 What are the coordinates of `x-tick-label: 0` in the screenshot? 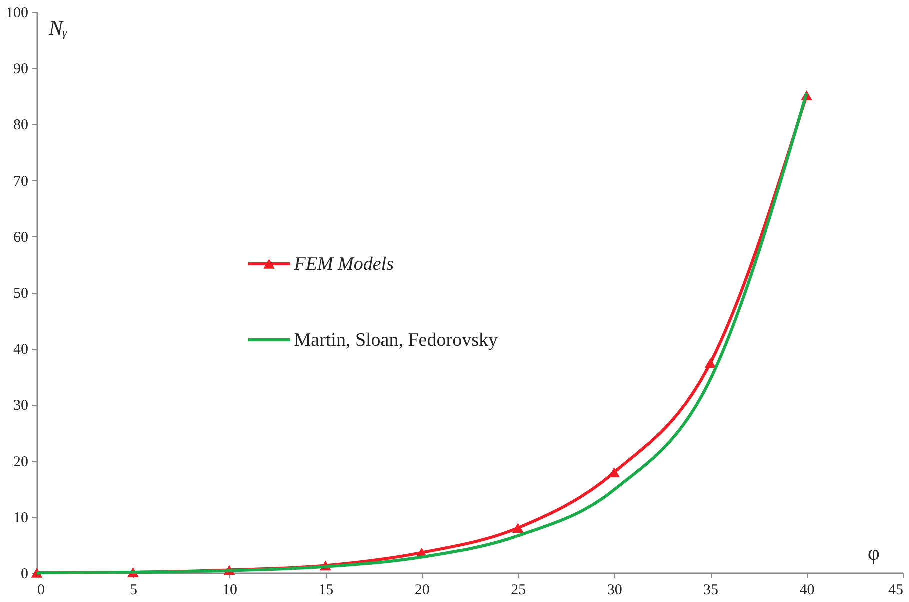 It's located at (41, 590).